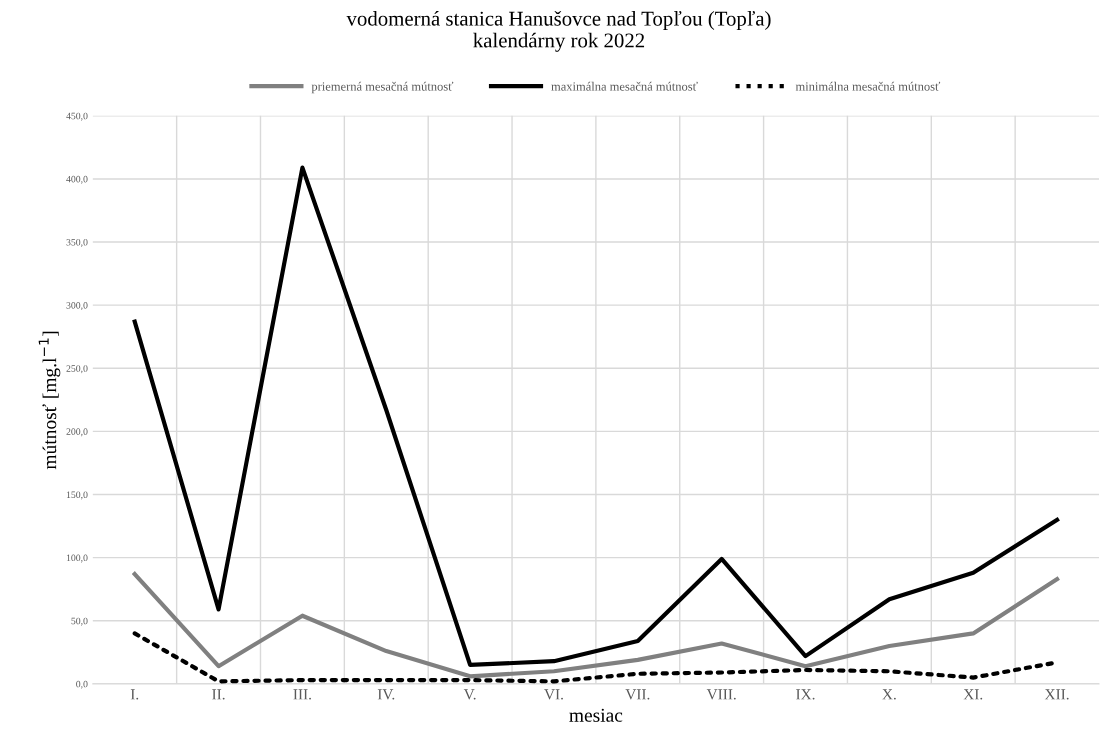  What do you see at coordinates (77, 558) in the screenshot?
I see `y-tick-label: 100,0` at bounding box center [77, 558].